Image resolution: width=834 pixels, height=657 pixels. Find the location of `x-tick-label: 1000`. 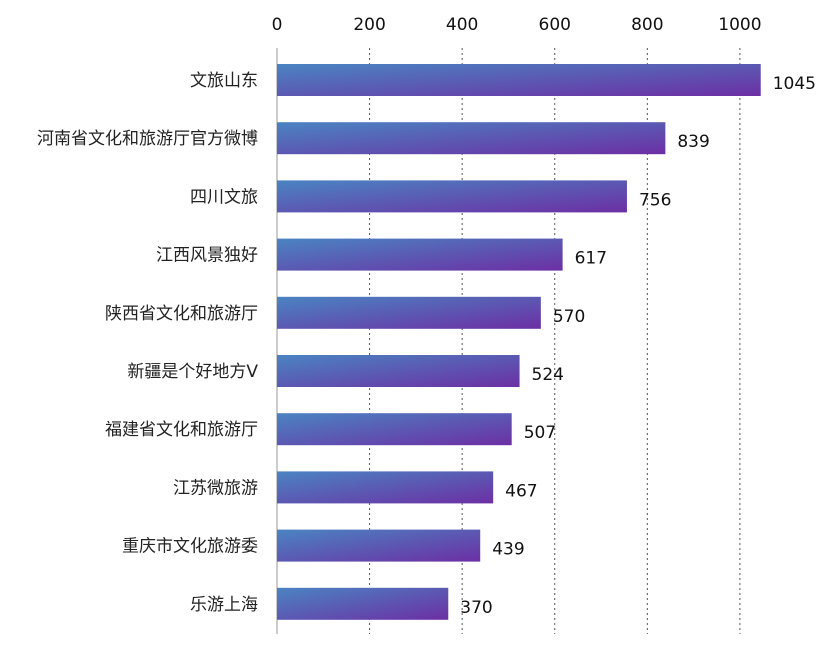

x-tick-label: 1000 is located at coordinates (739, 25).